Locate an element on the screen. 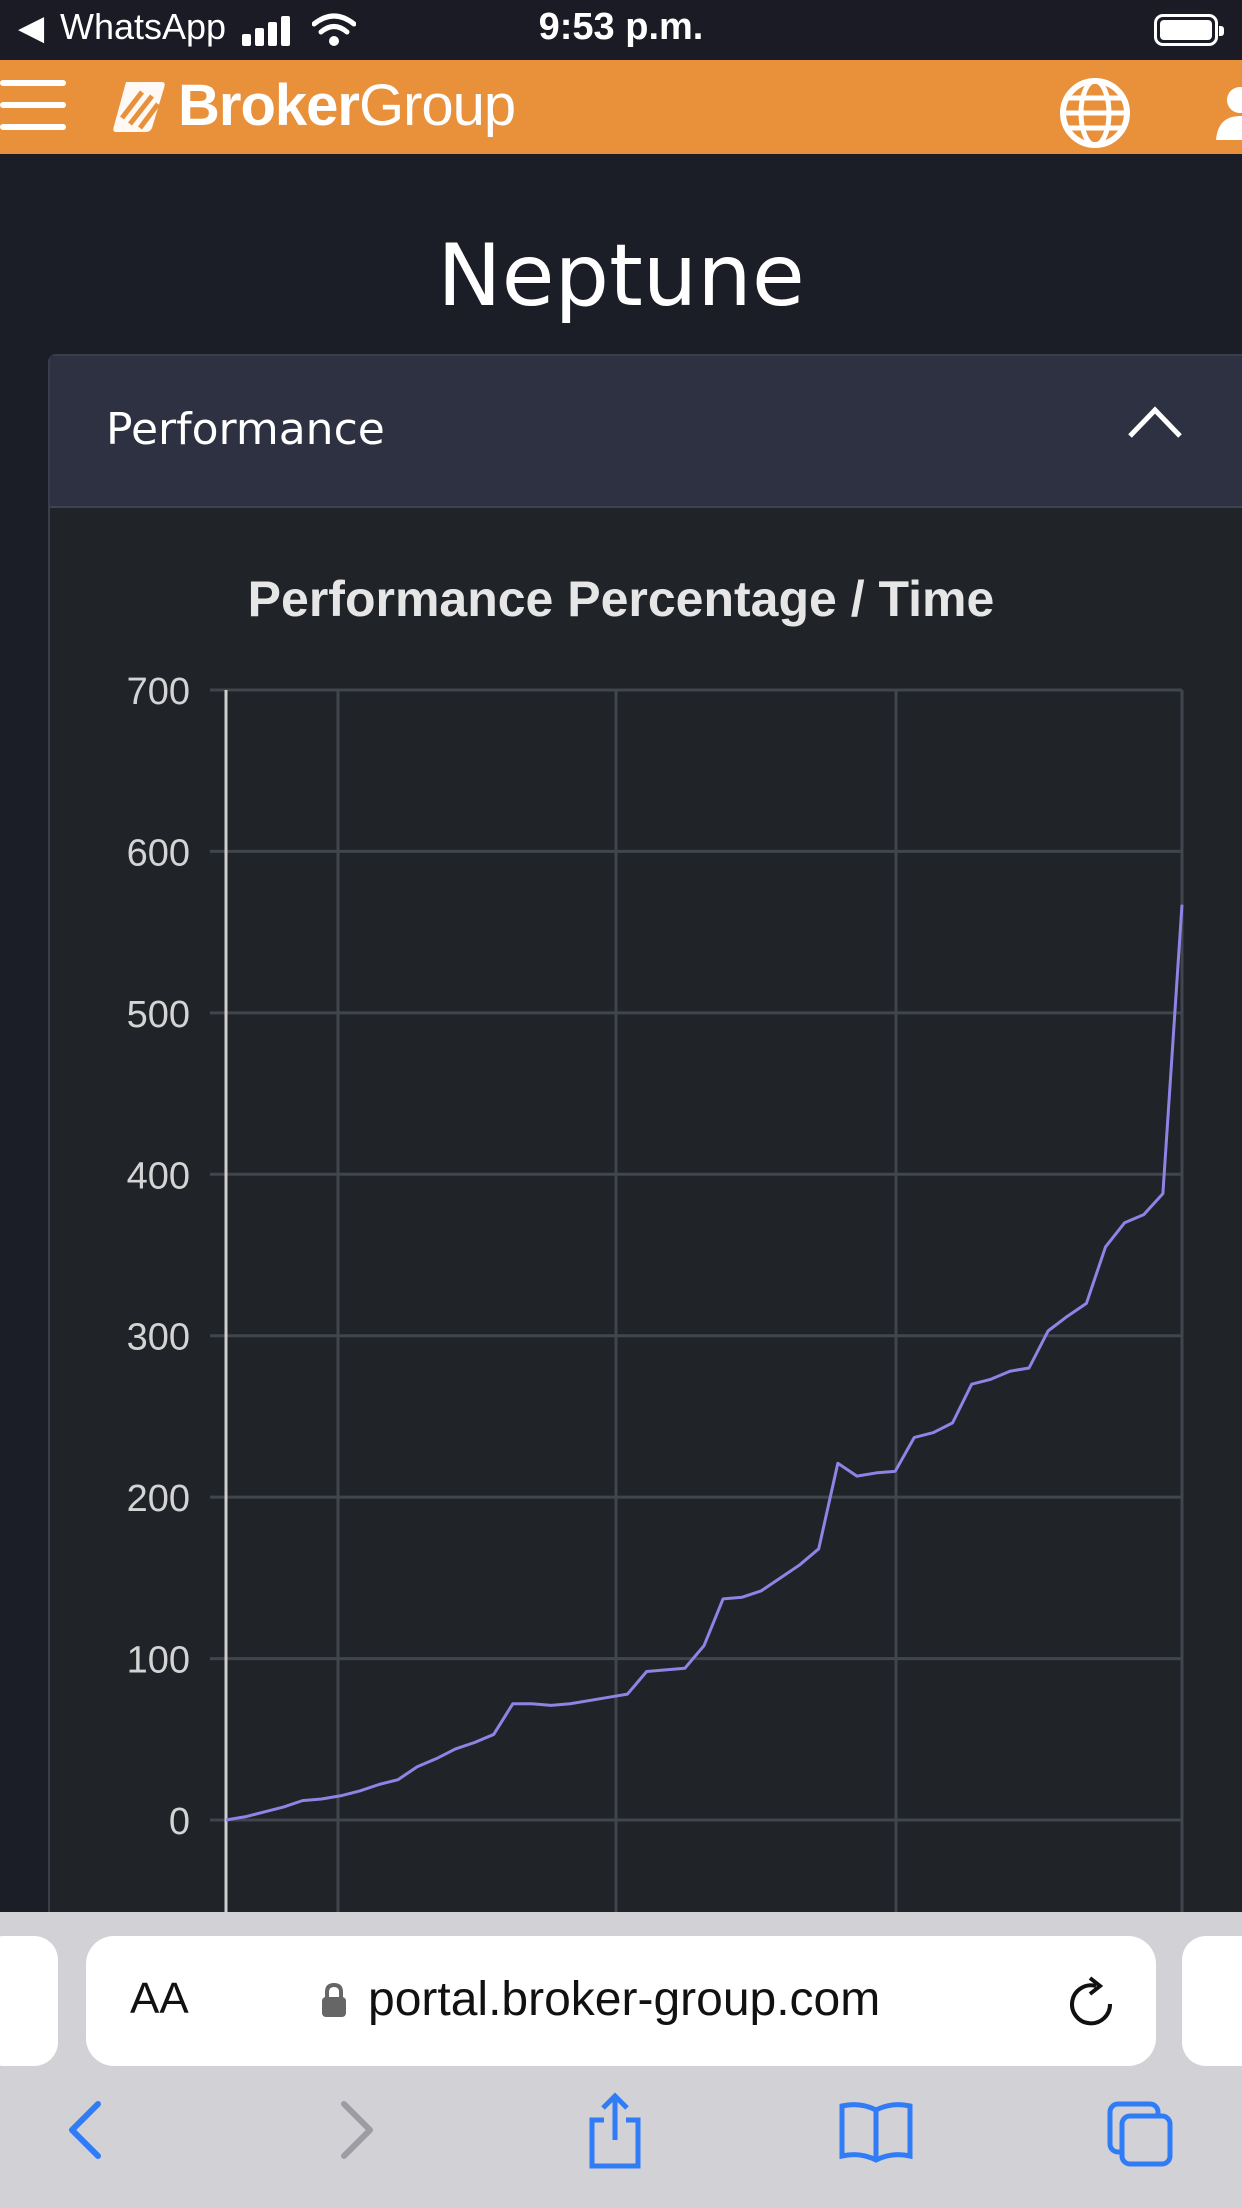  y-tick-label: 600 is located at coordinates (158, 853).